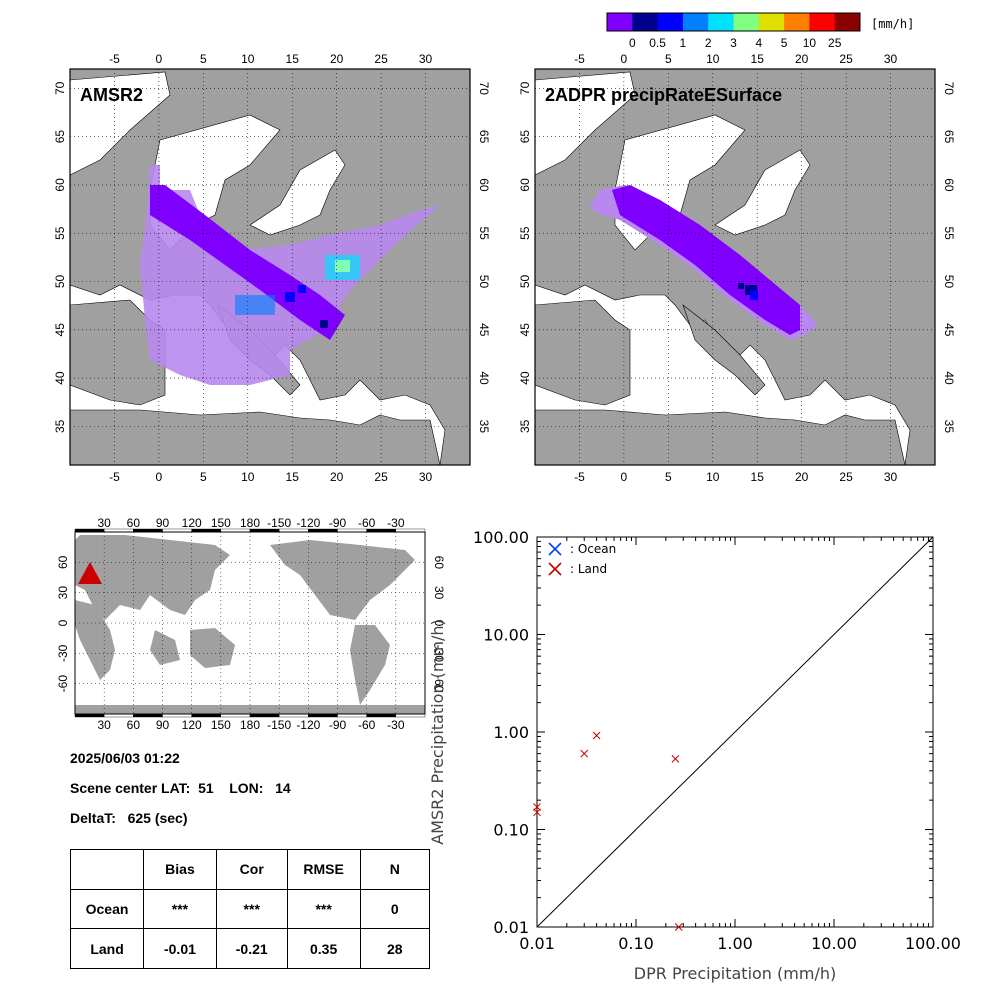  Describe the element at coordinates (439, 654) in the screenshot. I see `world-lat-tick-label: -30` at that location.